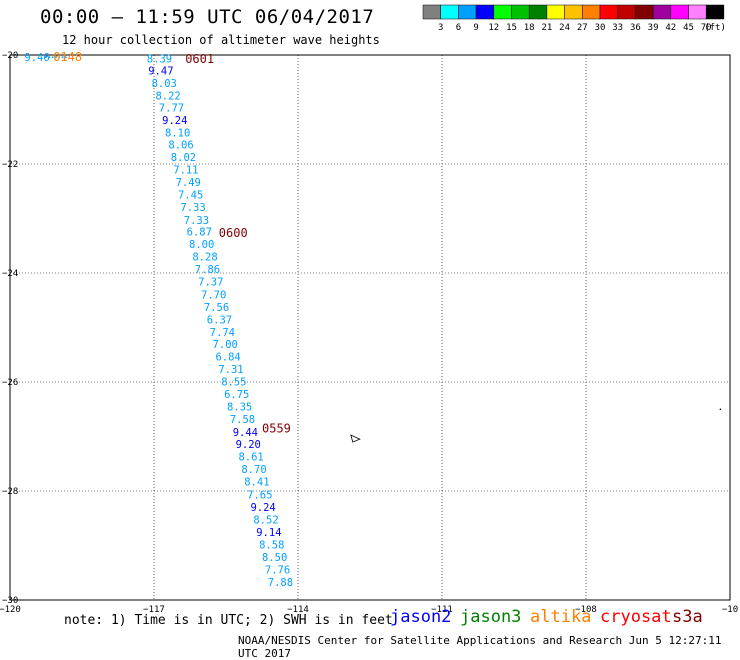 This screenshot has height=660, width=740. What do you see at coordinates (245, 433) in the screenshot?
I see `wave-height-value: 9.44` at bounding box center [245, 433].